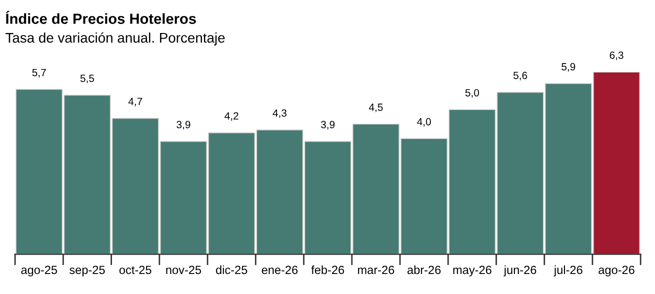 The height and width of the screenshot is (294, 655). Describe the element at coordinates (617, 55) in the screenshot. I see `data-label: 6,3` at that location.